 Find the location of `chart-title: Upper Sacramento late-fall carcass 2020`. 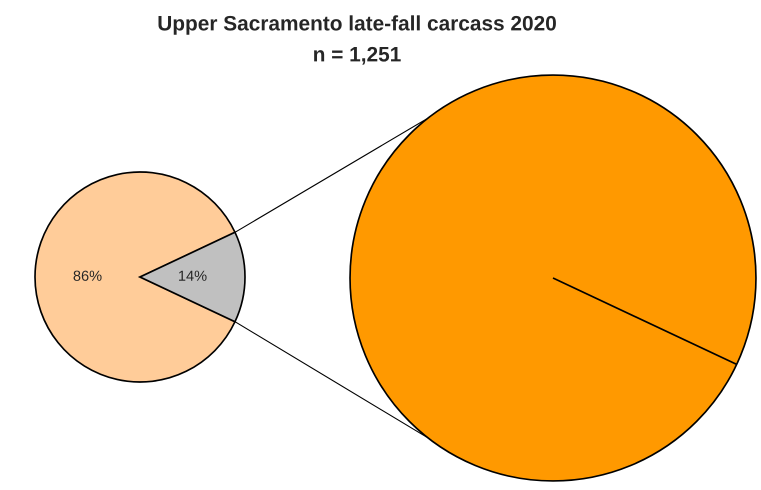

chart-title: Upper Sacramento late-fall carcass 2020 is located at coordinates (357, 25).